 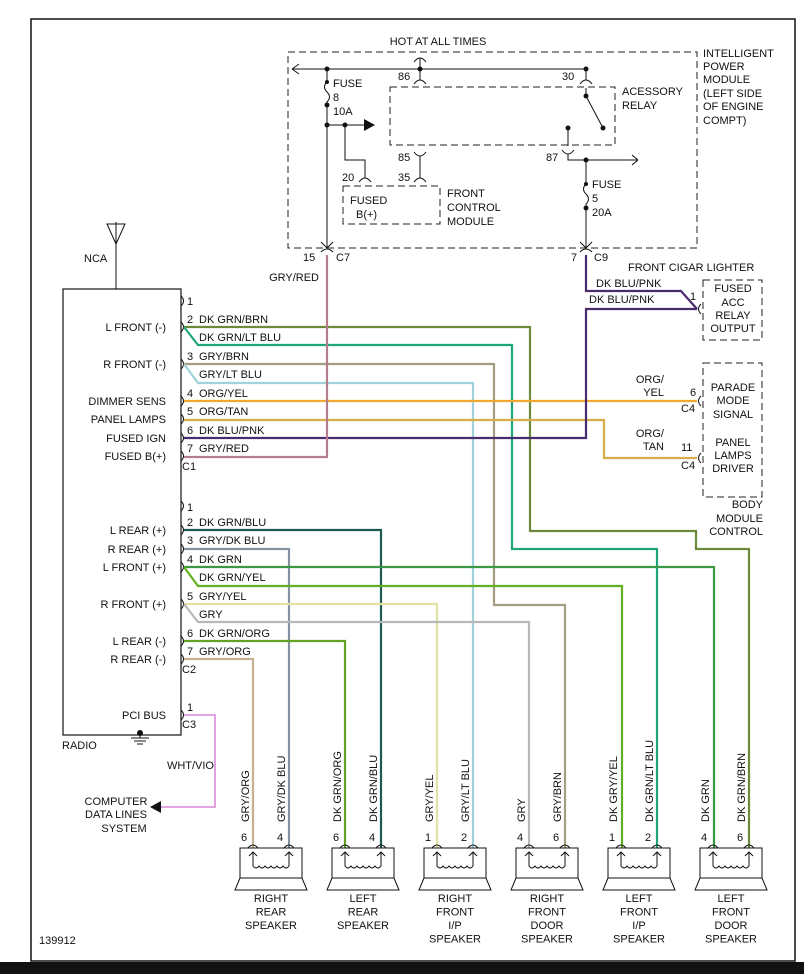 I want to click on wire-gry, so click(x=357, y=725).